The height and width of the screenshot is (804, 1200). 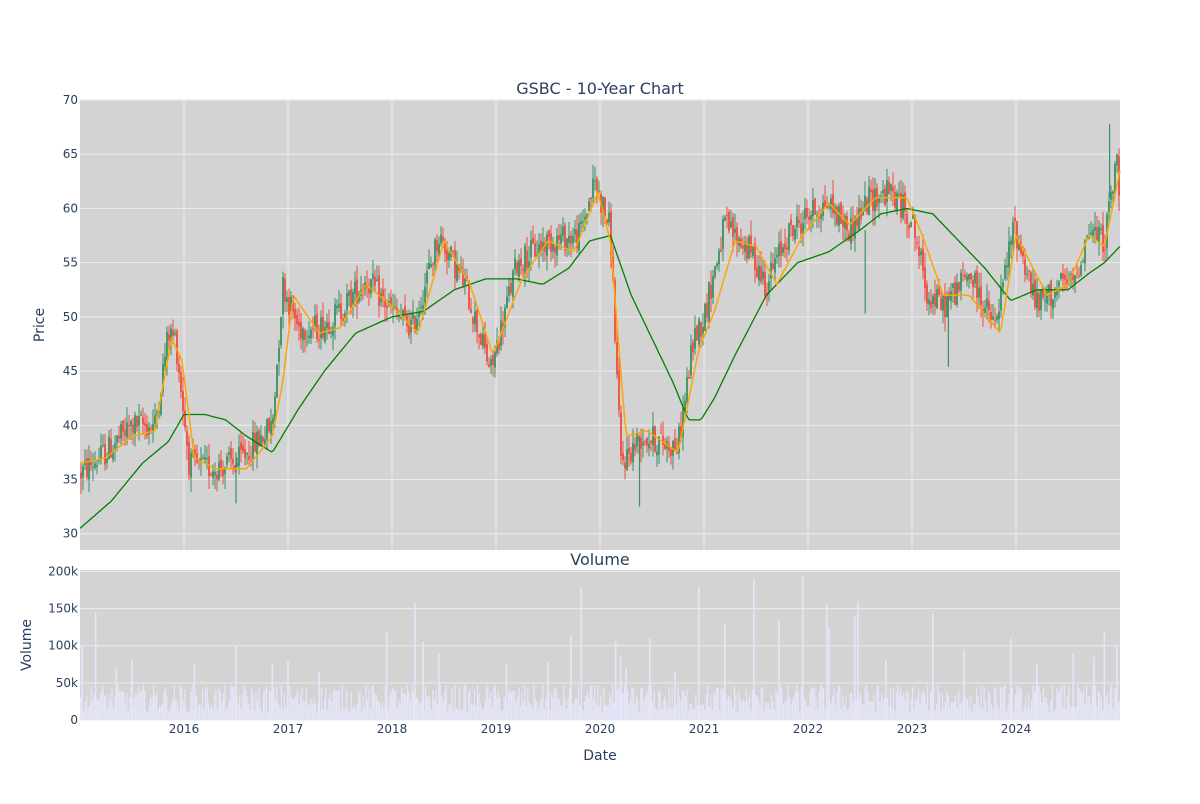 What do you see at coordinates (184, 729) in the screenshot?
I see `date-x-tick-label: 2016` at bounding box center [184, 729].